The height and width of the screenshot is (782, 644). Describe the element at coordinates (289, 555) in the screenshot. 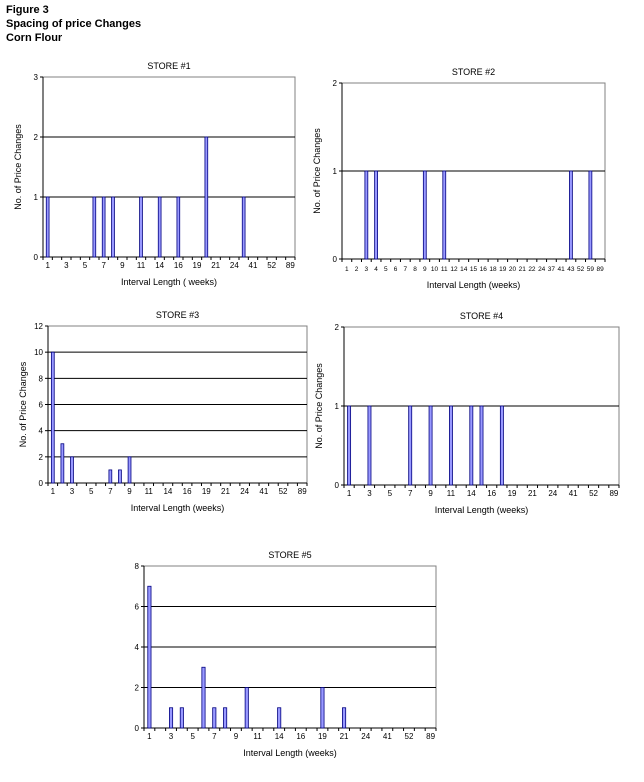

I see `chart-title: STORE #5` at that location.